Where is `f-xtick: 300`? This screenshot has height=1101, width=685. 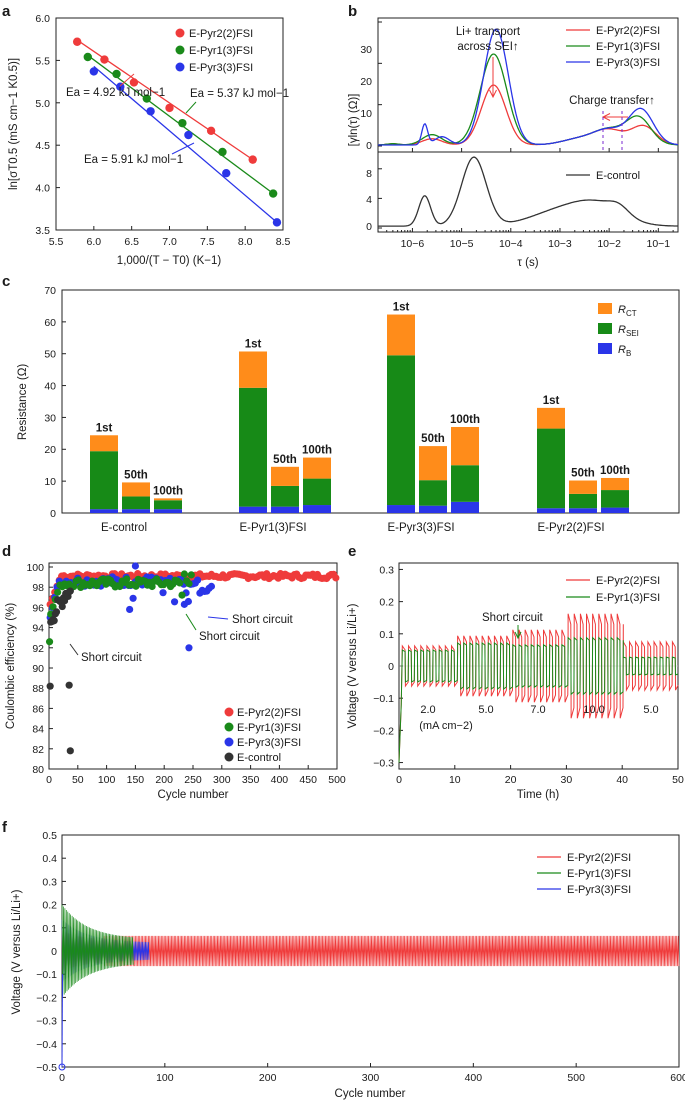 f-xtick: 300 is located at coordinates (371, 1078).